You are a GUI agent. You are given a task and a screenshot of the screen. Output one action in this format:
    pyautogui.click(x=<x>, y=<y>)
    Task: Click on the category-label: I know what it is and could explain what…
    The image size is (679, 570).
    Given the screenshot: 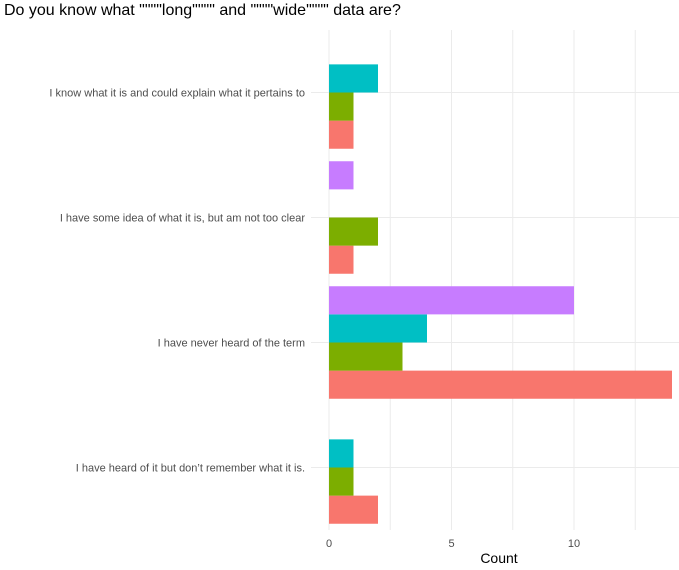 What is the action you would take?
    pyautogui.click(x=177, y=94)
    